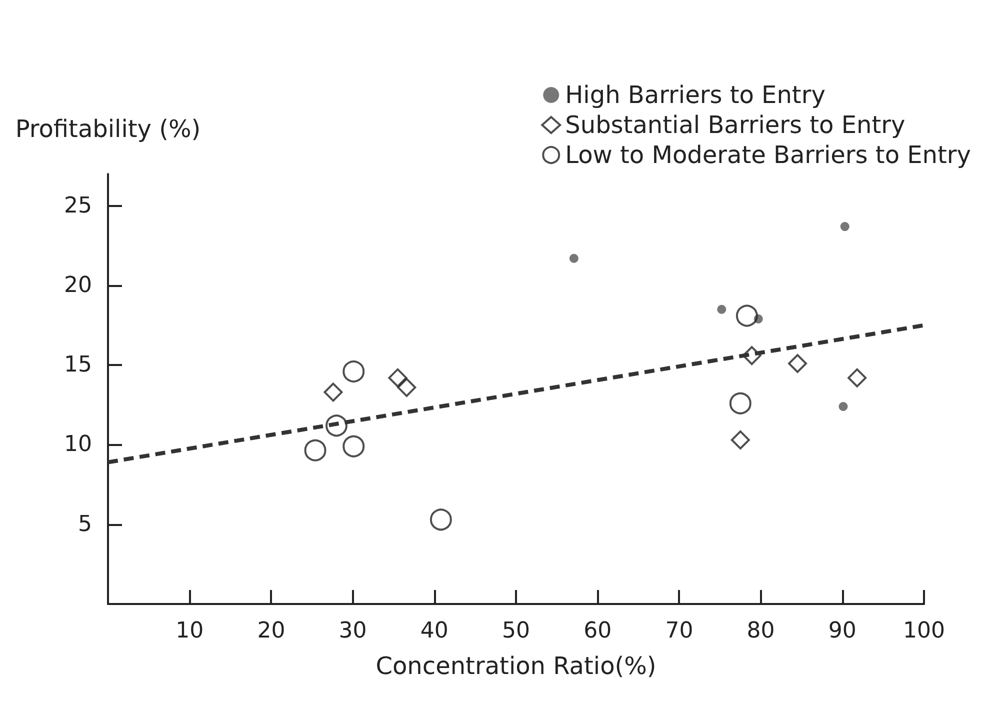 The image size is (989, 709). Describe the element at coordinates (598, 631) in the screenshot. I see `x-tick-label: 60` at that location.